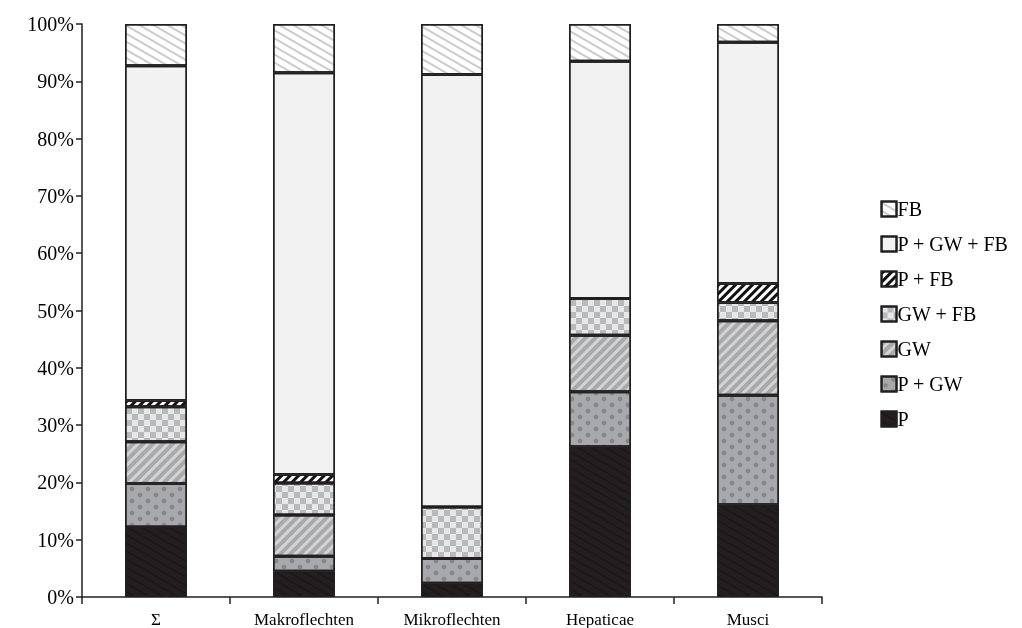 This screenshot has height=628, width=1022. Describe the element at coordinates (55, 81) in the screenshot. I see `y-tick-label: 90%` at that location.